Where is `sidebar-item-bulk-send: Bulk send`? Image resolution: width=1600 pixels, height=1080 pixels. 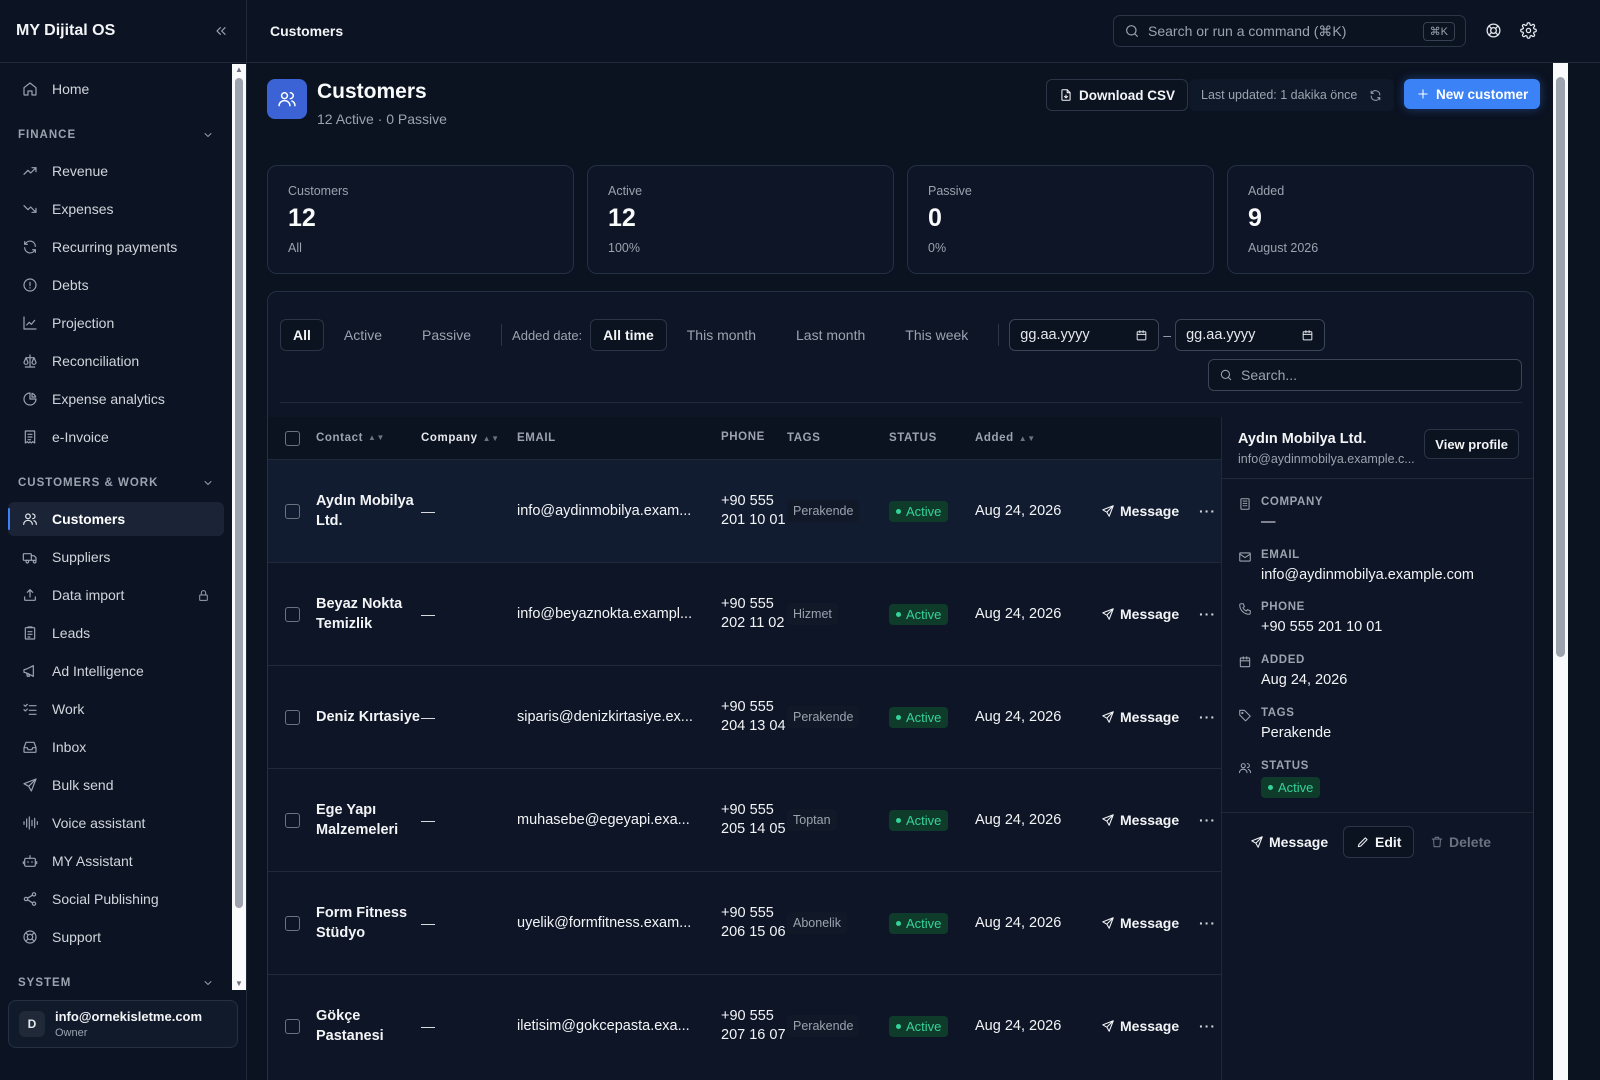
sidebar-item-bulk-send: Bulk send is located at coordinates (116, 785).